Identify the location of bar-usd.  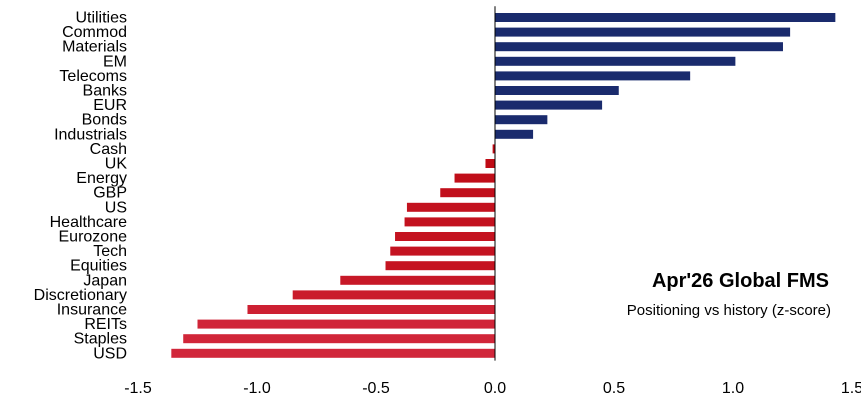
(333, 353).